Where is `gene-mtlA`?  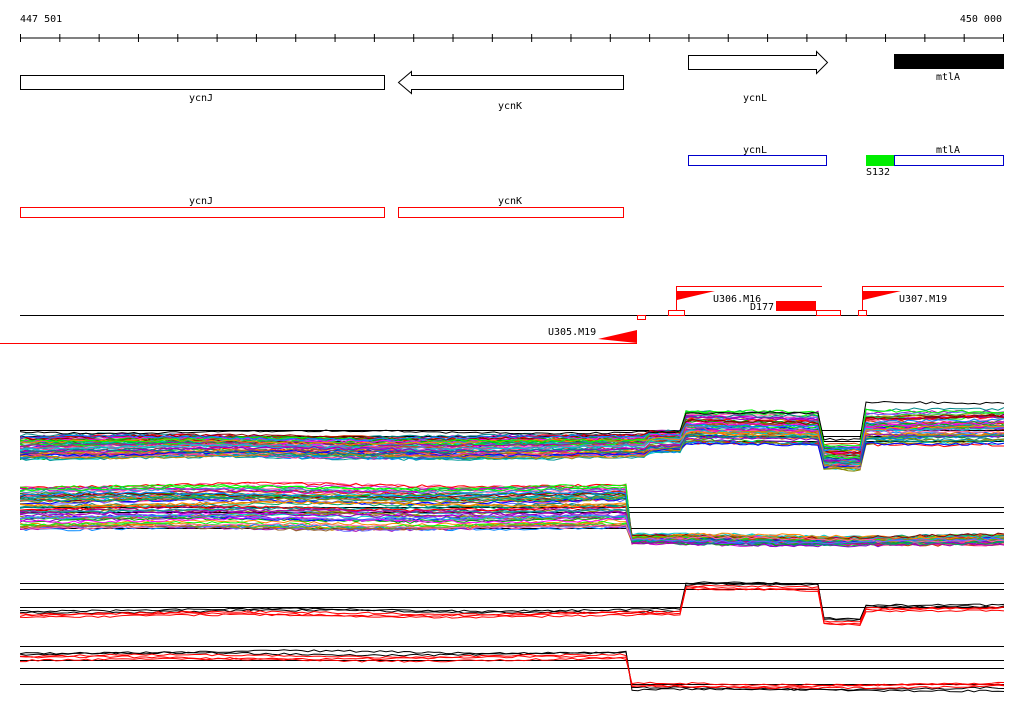
gene-mtlA is located at coordinates (949, 61).